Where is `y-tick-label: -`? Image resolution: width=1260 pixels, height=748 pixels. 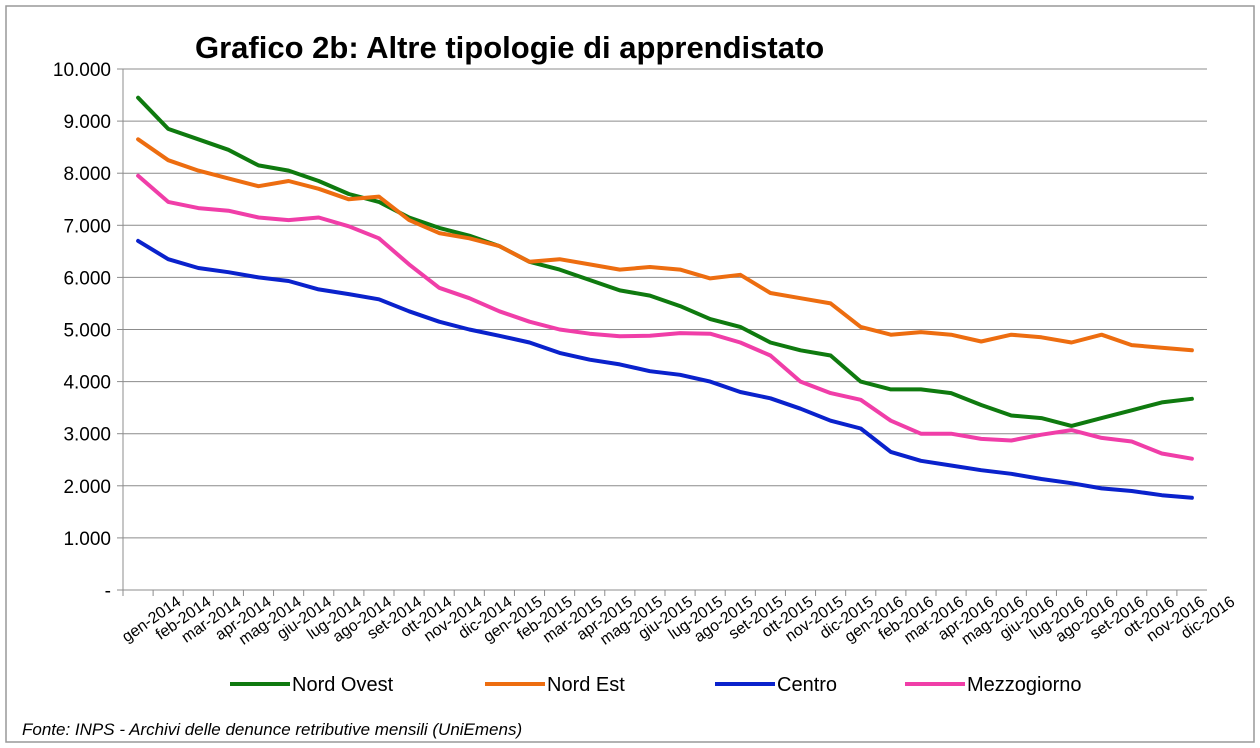
y-tick-label: - is located at coordinates (108, 591).